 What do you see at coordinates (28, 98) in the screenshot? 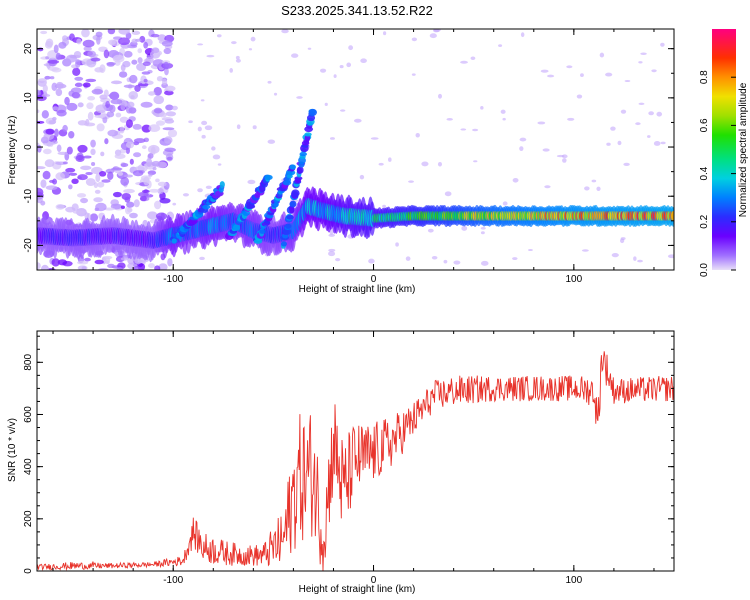
I see `y-tick-label: 10` at bounding box center [28, 98].